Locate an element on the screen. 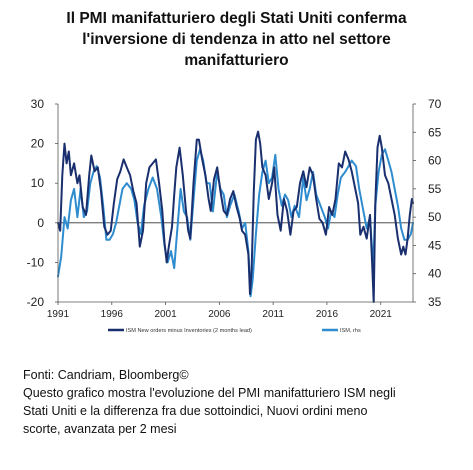 This screenshot has width=473, height=470. right-tick-label: 65 is located at coordinates (435, 132).